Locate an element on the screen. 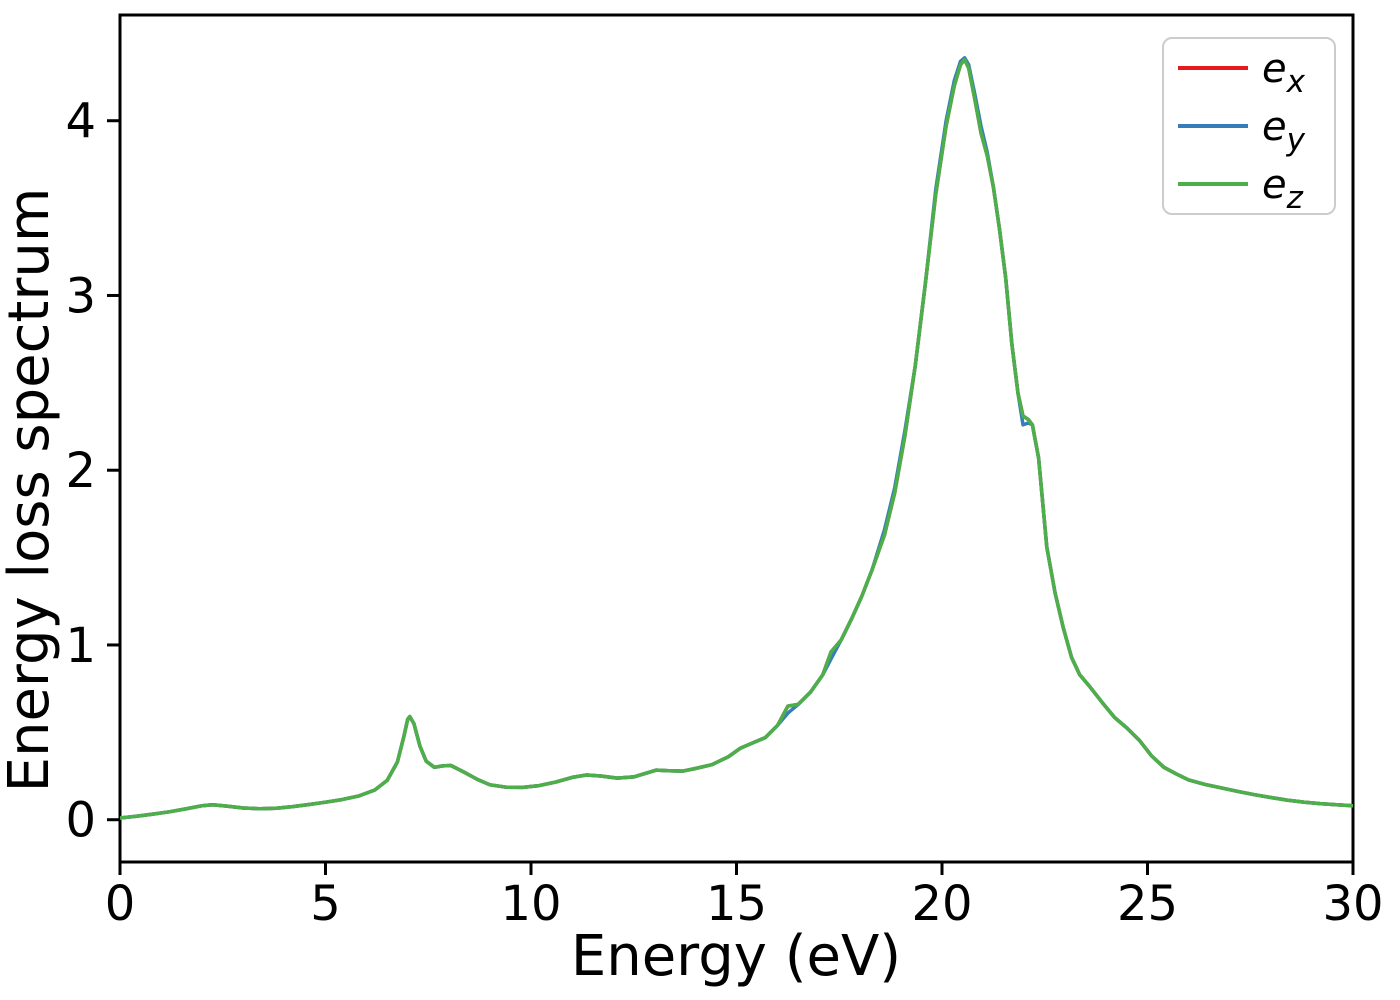  y-tick-label: 3 is located at coordinates (80, 296).